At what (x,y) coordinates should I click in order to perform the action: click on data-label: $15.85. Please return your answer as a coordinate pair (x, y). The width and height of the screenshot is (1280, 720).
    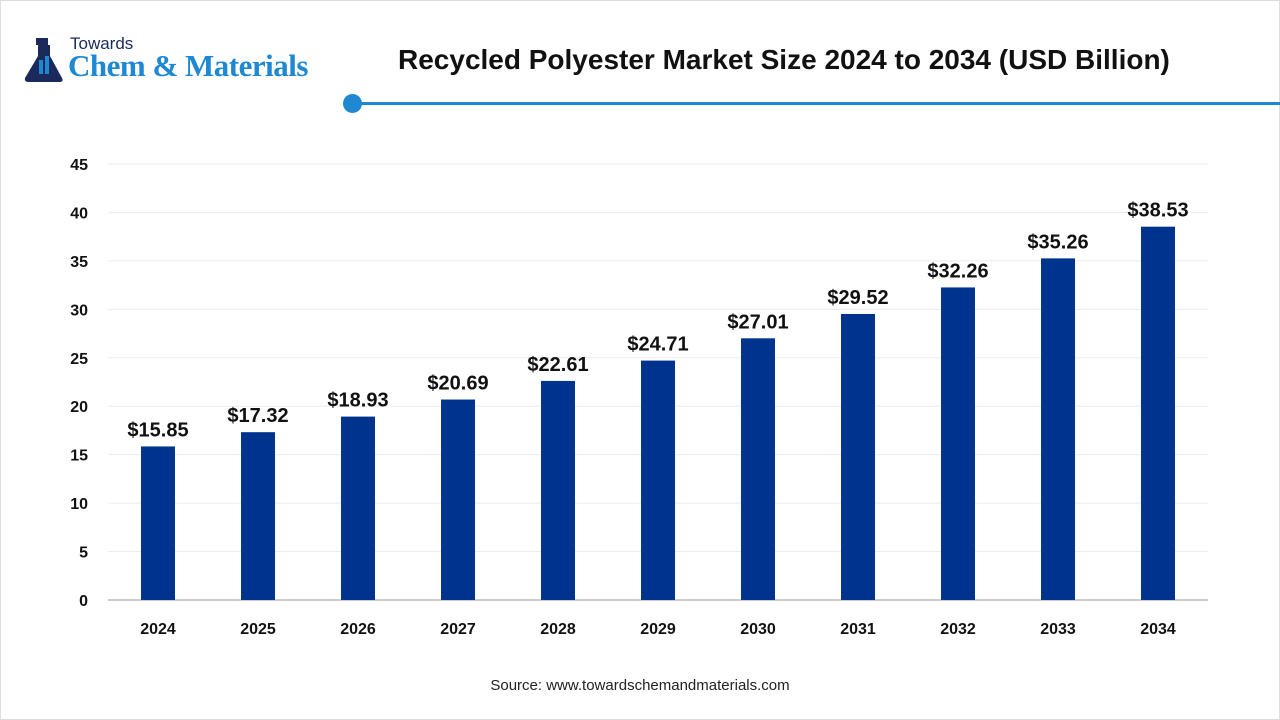
    Looking at the image, I should click on (157, 430).